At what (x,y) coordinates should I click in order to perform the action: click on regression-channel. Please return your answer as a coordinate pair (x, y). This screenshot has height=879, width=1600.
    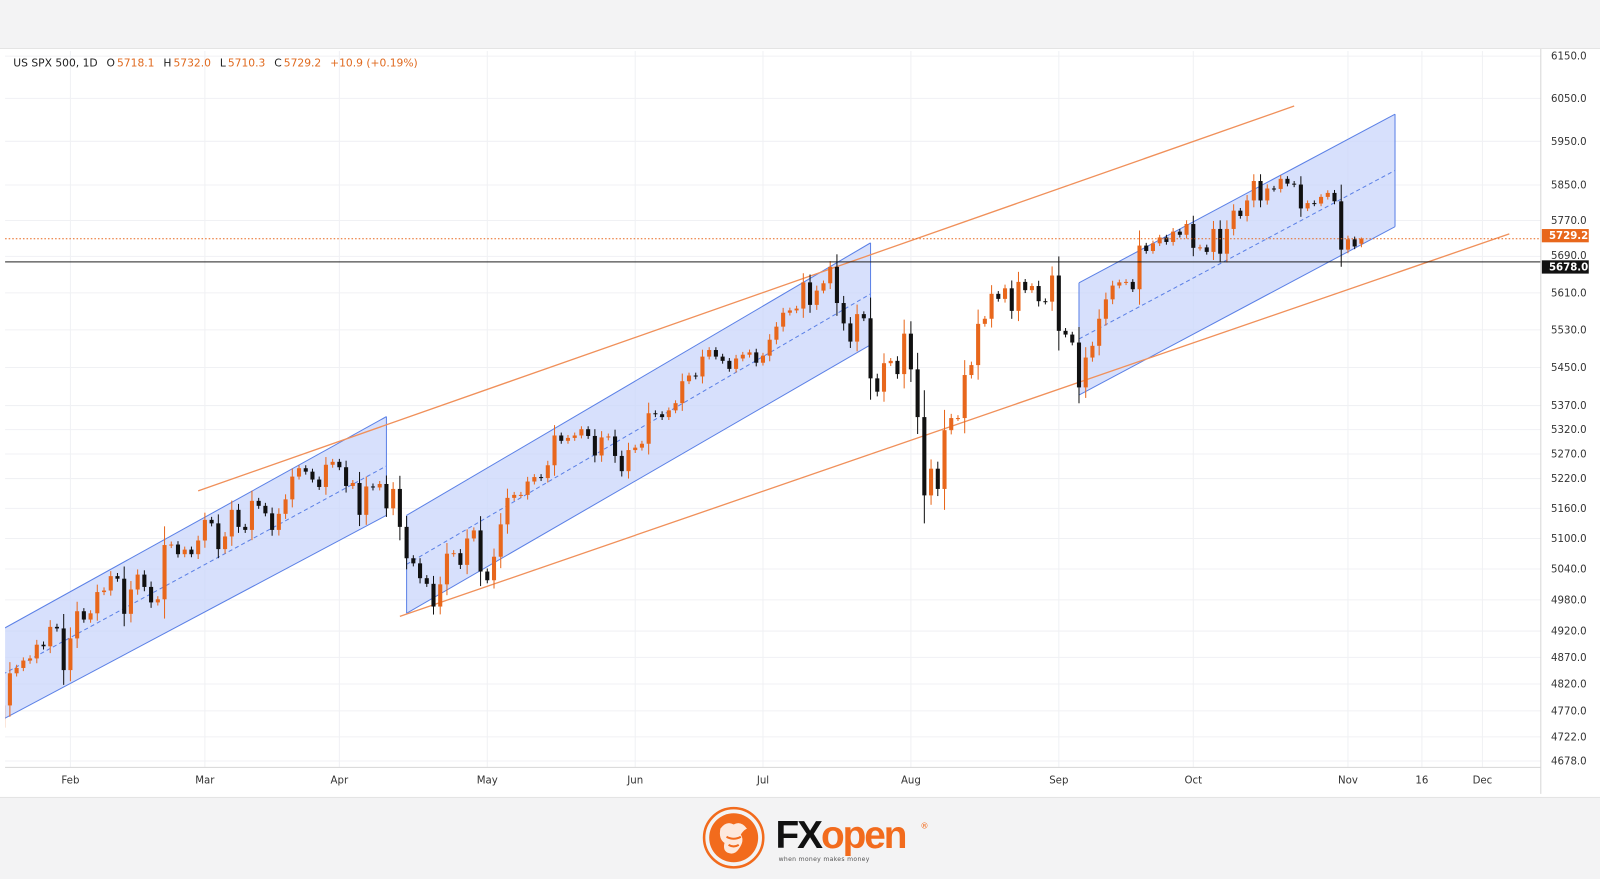
    Looking at the image, I should click on (638, 428).